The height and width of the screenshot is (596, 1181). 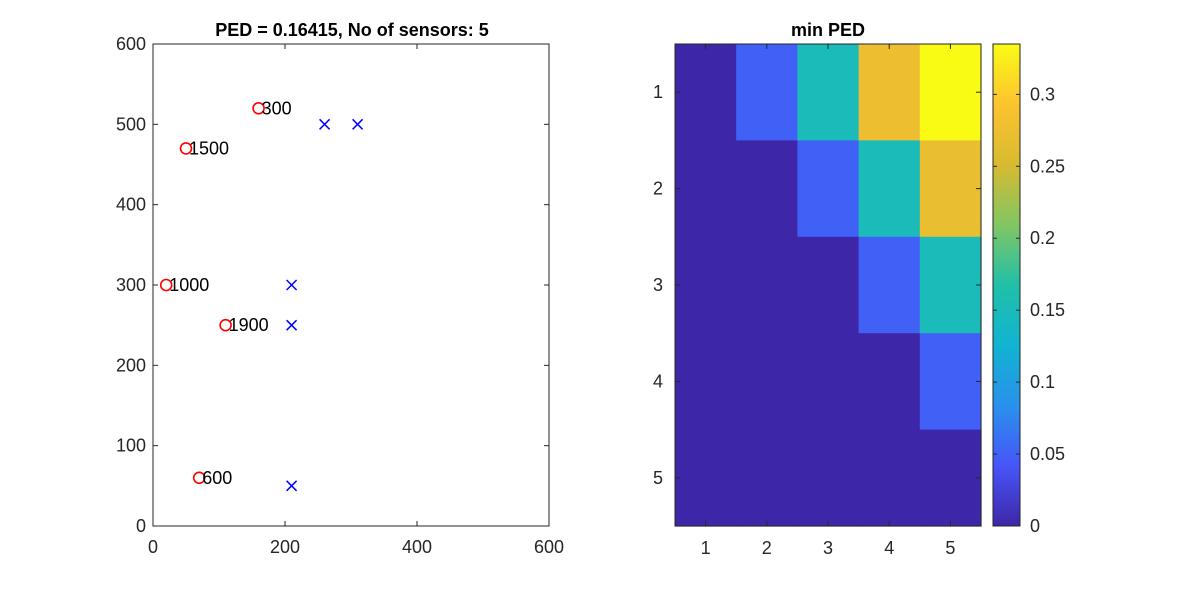 I want to click on y-tick-label: 300, so click(x=131, y=285).